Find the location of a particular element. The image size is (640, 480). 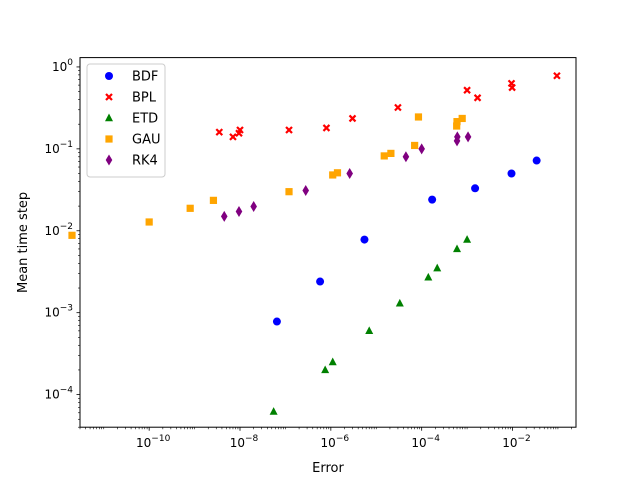

series-rk4 is located at coordinates (346, 176).